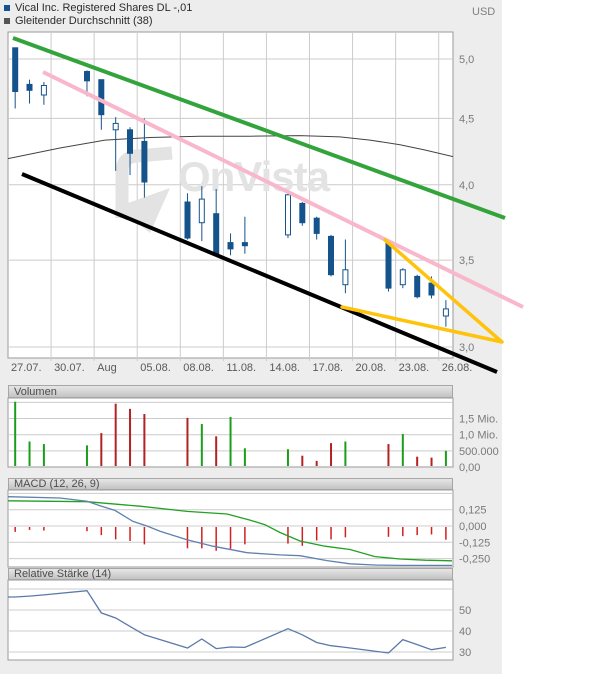 Image resolution: width=614 pixels, height=679 pixels. What do you see at coordinates (371, 368) in the screenshot?
I see `svg-text: 20.08.` at bounding box center [371, 368].